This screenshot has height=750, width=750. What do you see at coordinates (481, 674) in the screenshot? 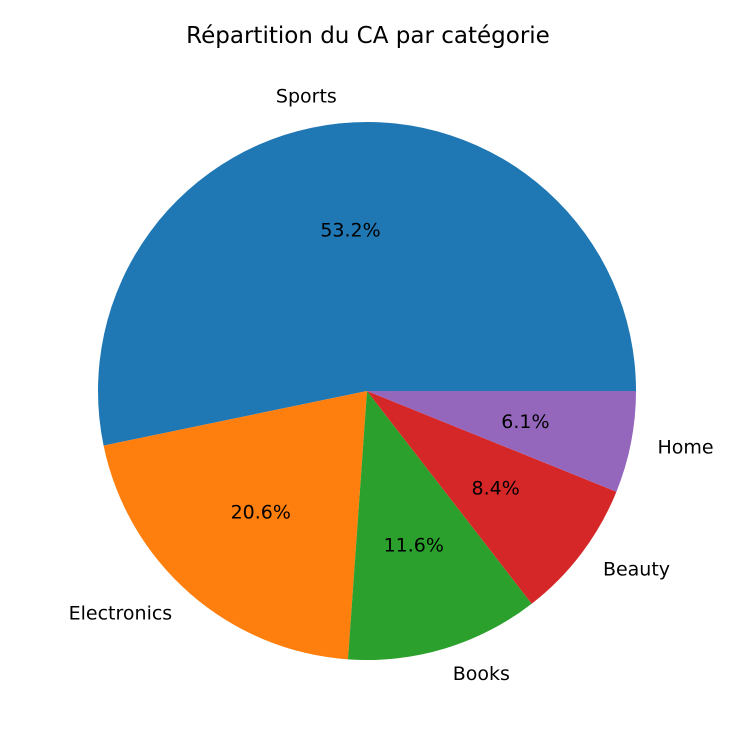
I see `slice-label-books: Books` at bounding box center [481, 674].